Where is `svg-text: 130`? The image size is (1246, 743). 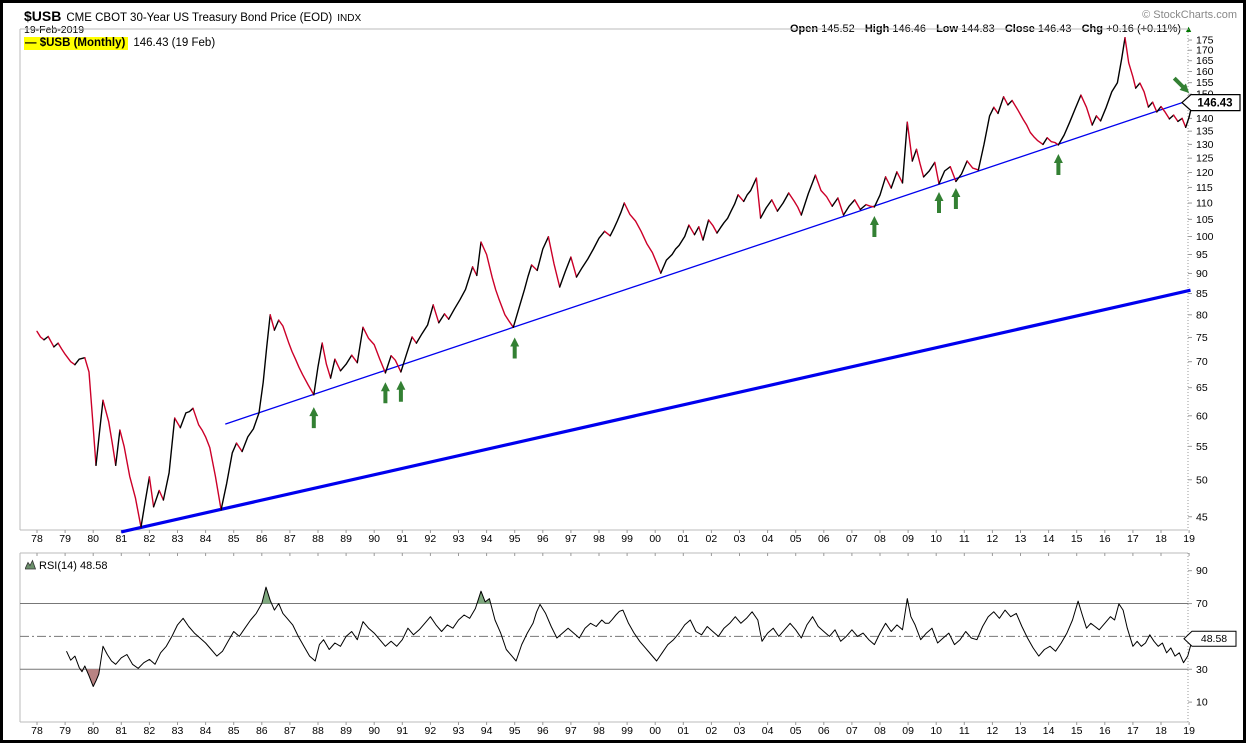
svg-text: 130 is located at coordinates (1205, 145).